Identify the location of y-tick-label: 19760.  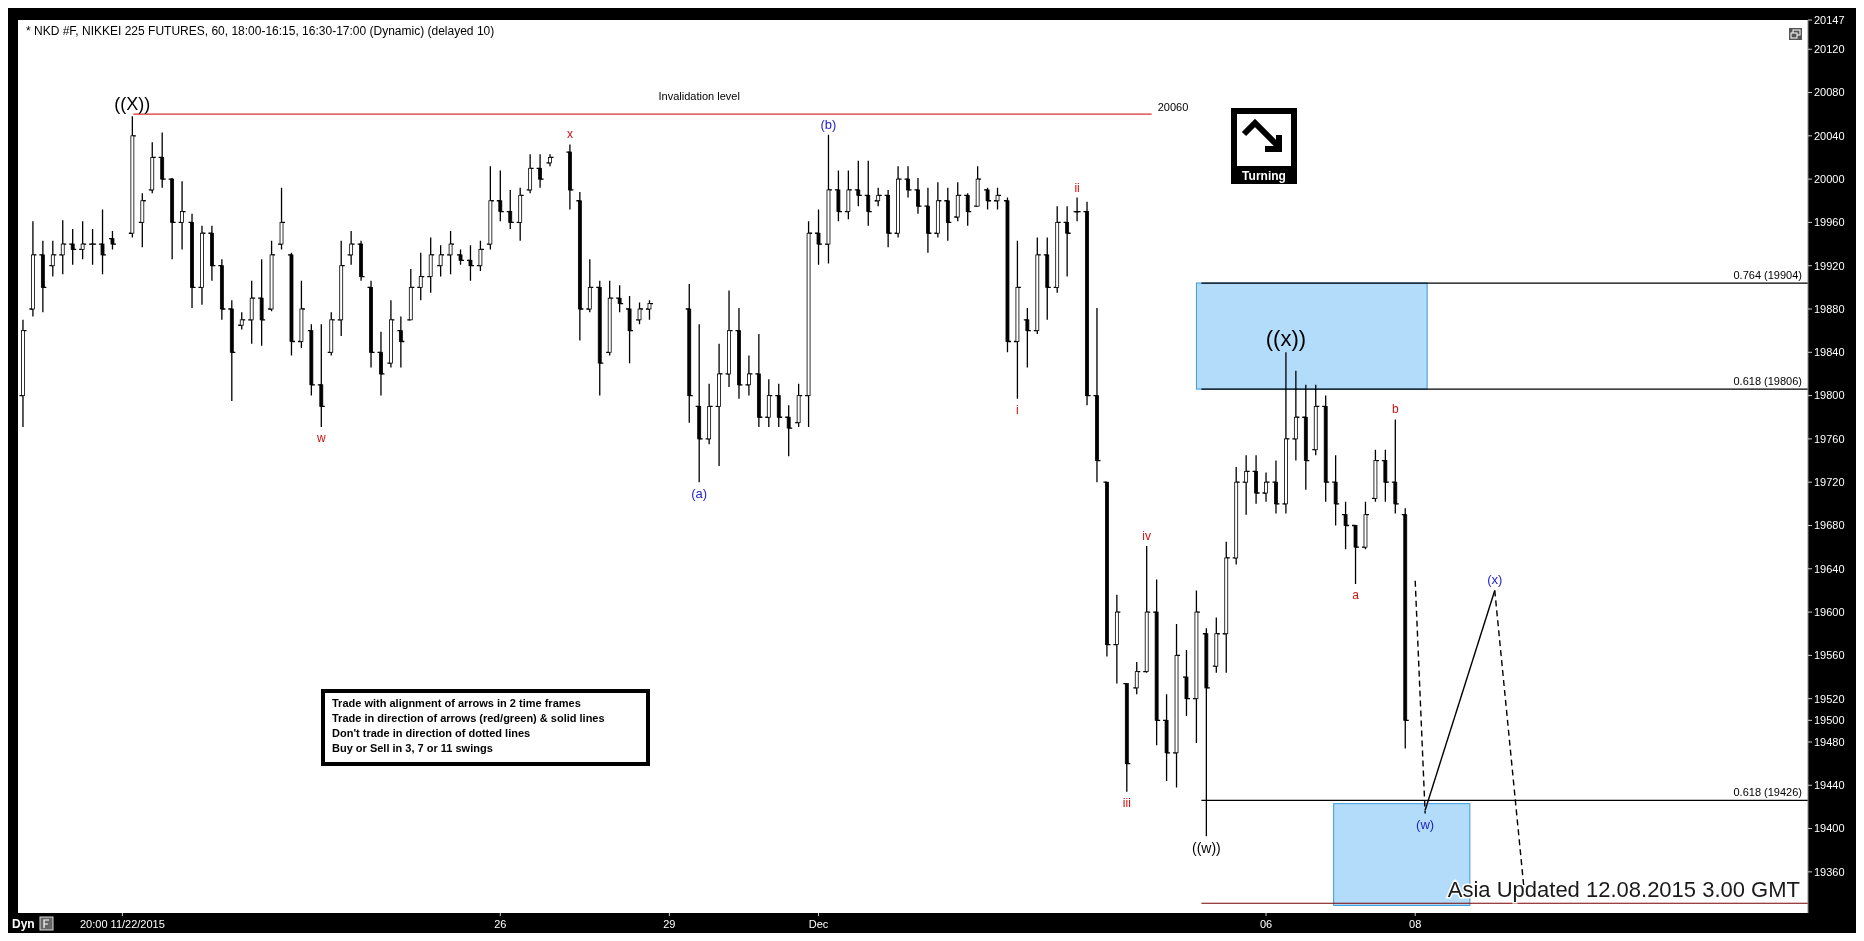
(1829, 438).